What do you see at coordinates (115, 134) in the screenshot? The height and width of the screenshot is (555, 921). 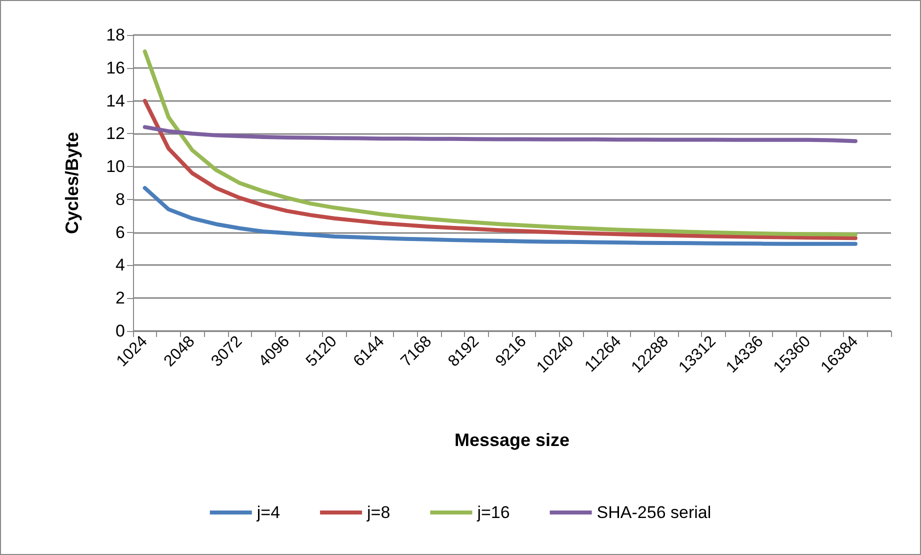 I see `y-tick-label: 12` at bounding box center [115, 134].